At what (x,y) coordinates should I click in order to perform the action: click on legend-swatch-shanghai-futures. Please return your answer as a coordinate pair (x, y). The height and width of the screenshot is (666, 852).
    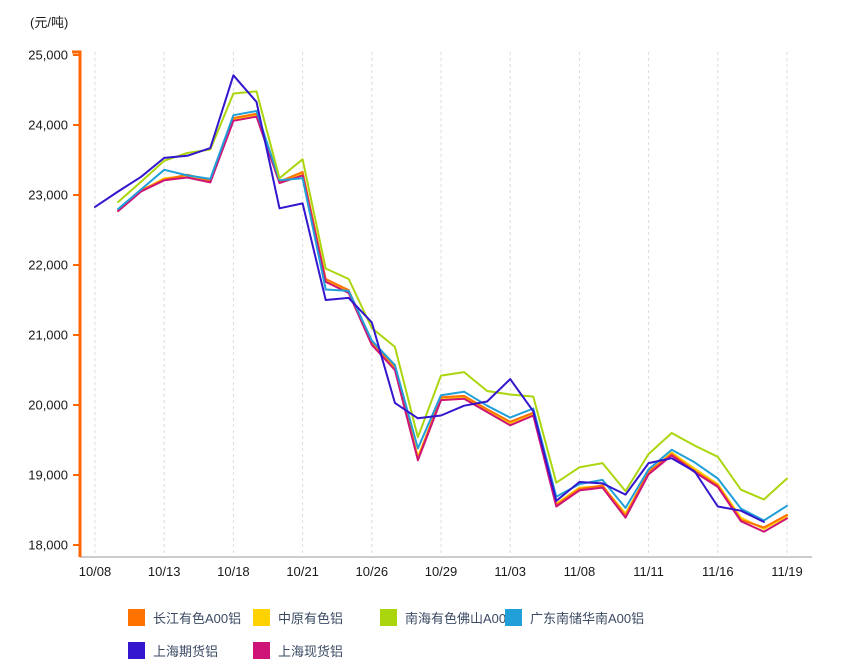
    Looking at the image, I should click on (136, 650).